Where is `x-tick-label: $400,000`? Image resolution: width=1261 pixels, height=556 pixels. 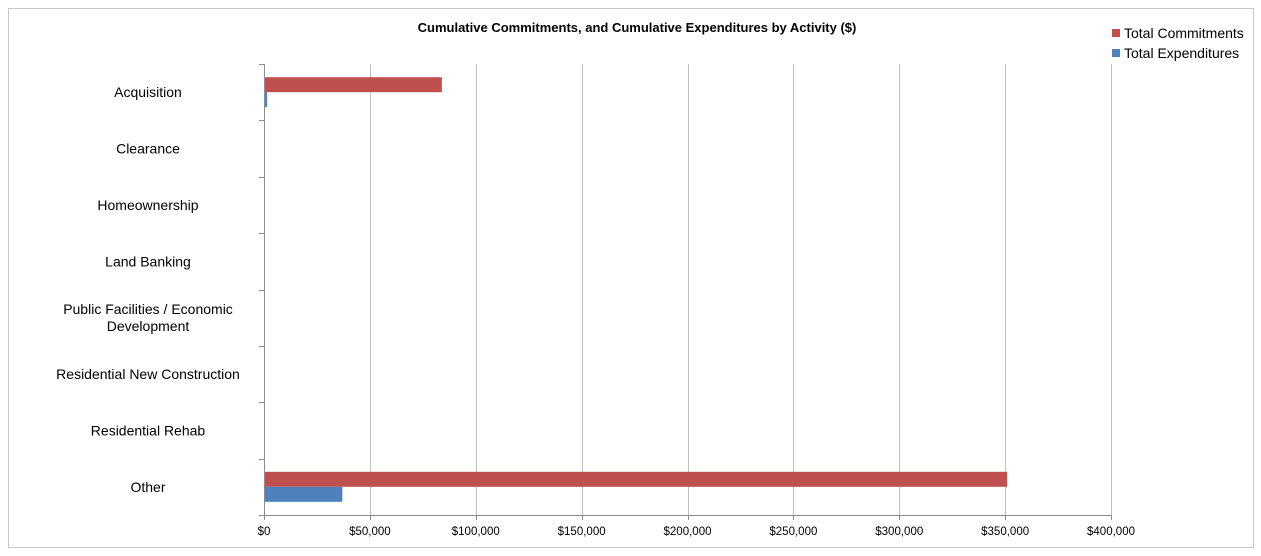
x-tick-label: $400,000 is located at coordinates (1111, 532).